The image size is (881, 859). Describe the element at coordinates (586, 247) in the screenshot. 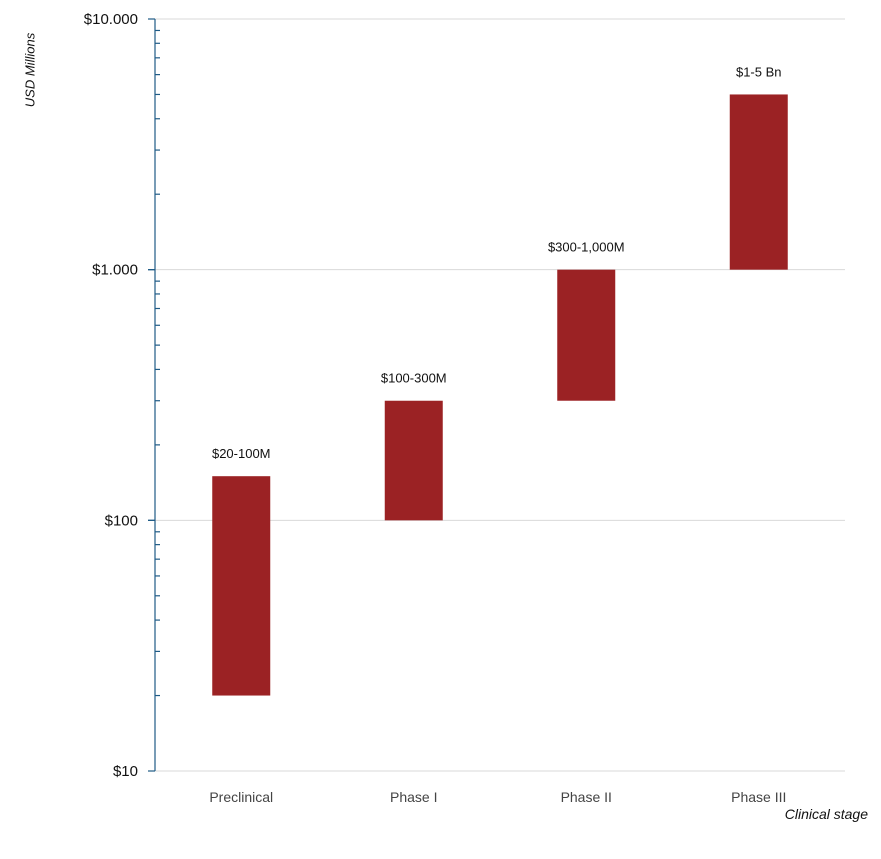

I see `bar-label: $300-1,000M` at that location.